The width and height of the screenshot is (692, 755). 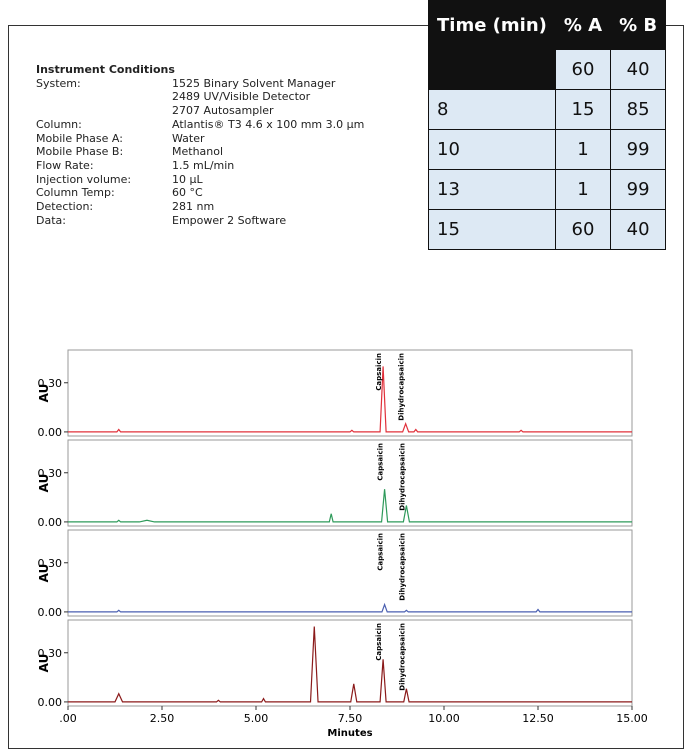 I want to click on table-header-row: Time (min)% A% B, so click(x=547, y=25).